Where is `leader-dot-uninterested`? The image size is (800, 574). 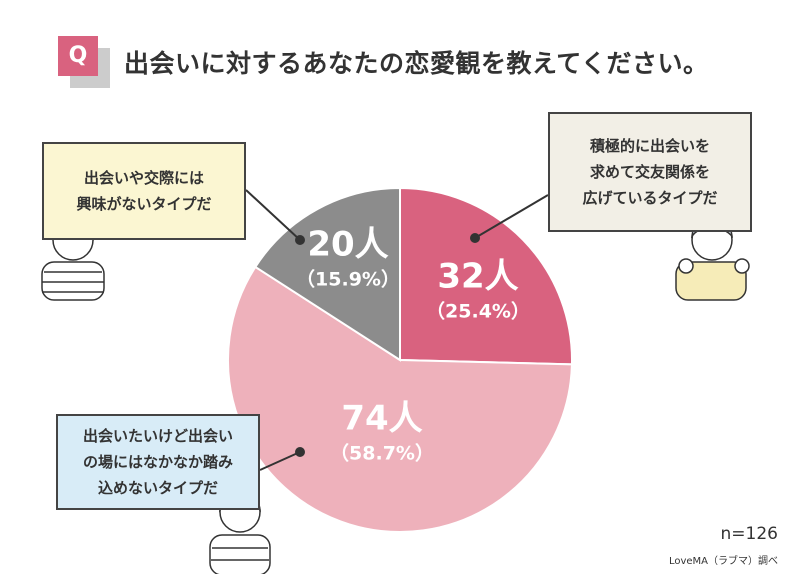 leader-dot-uninterested is located at coordinates (300, 240).